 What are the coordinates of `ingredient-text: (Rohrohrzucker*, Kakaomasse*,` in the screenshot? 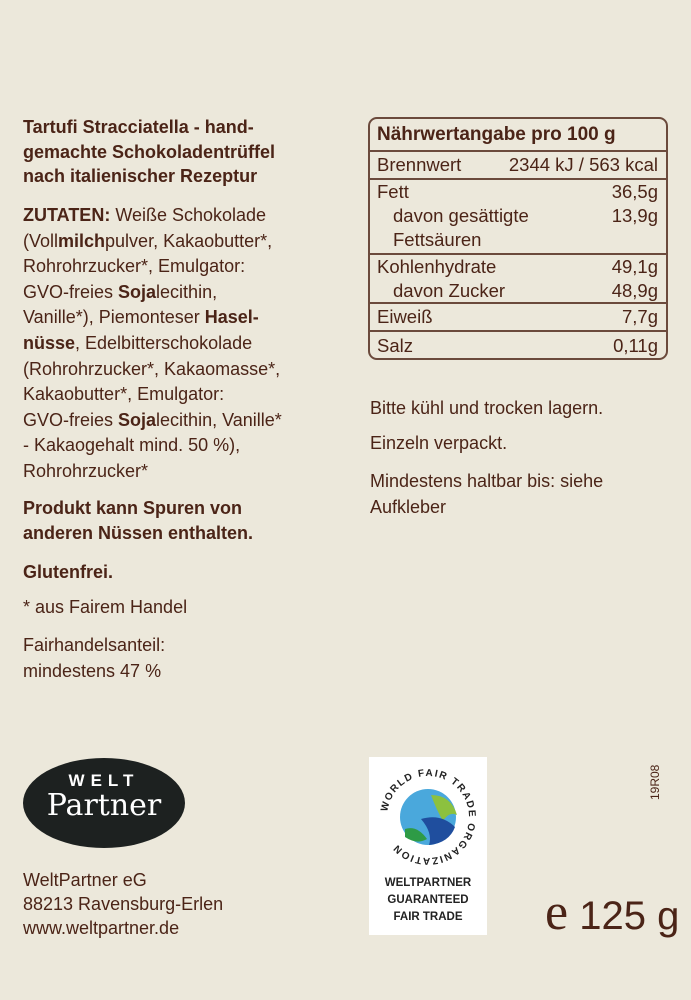 It's located at (152, 368).